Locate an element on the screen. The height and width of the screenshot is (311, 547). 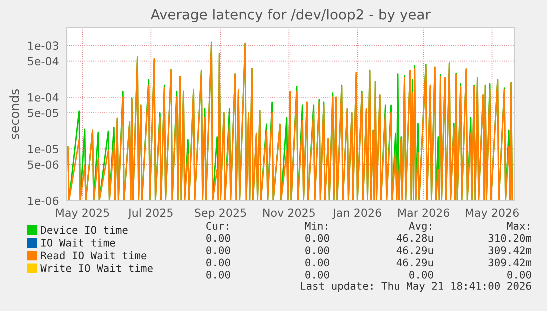
legend-label: Device IO time is located at coordinates (84, 230).